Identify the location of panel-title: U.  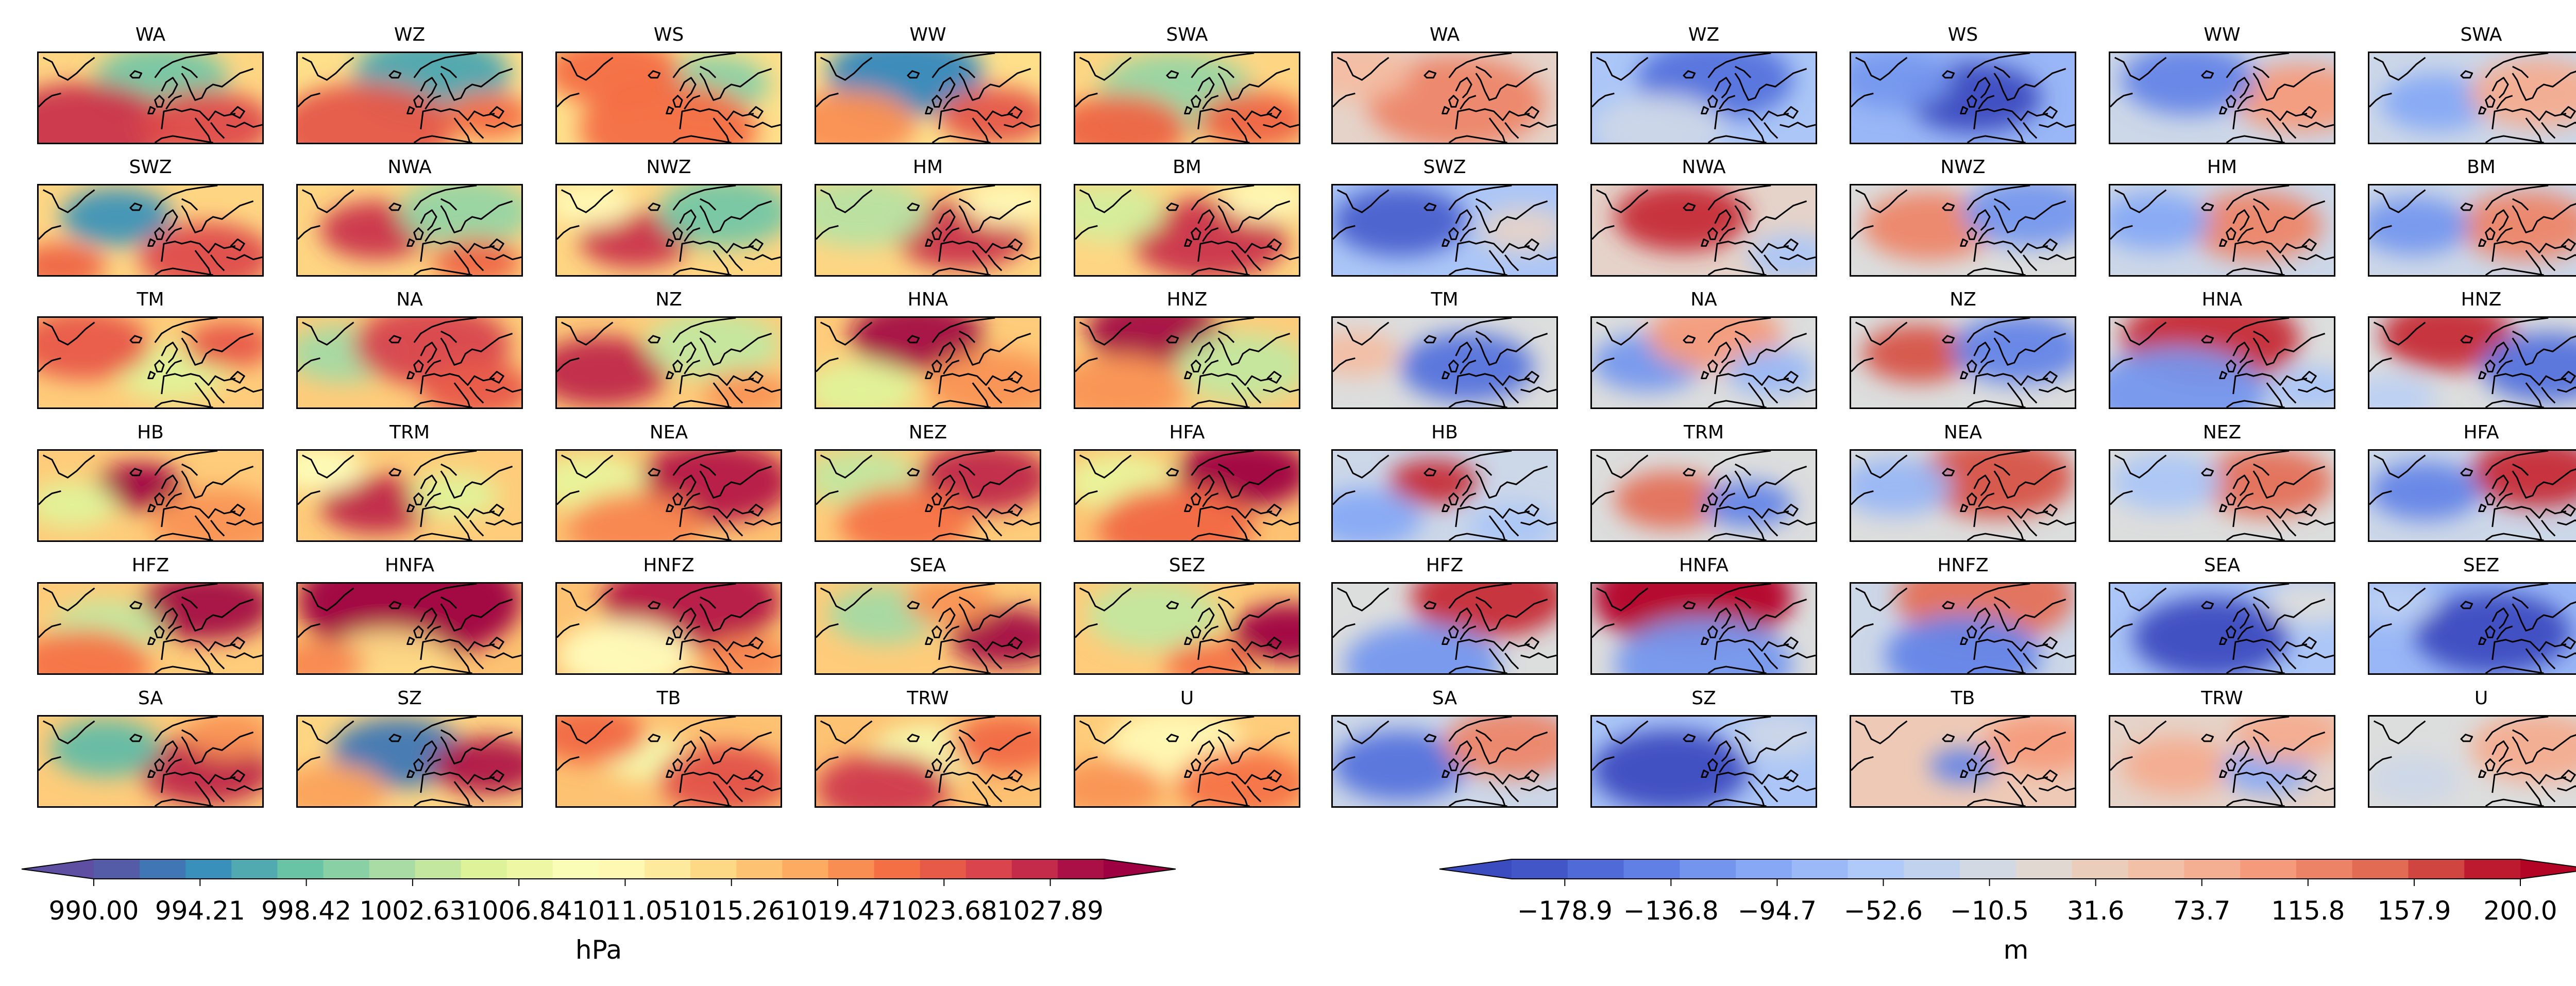
(1187, 698).